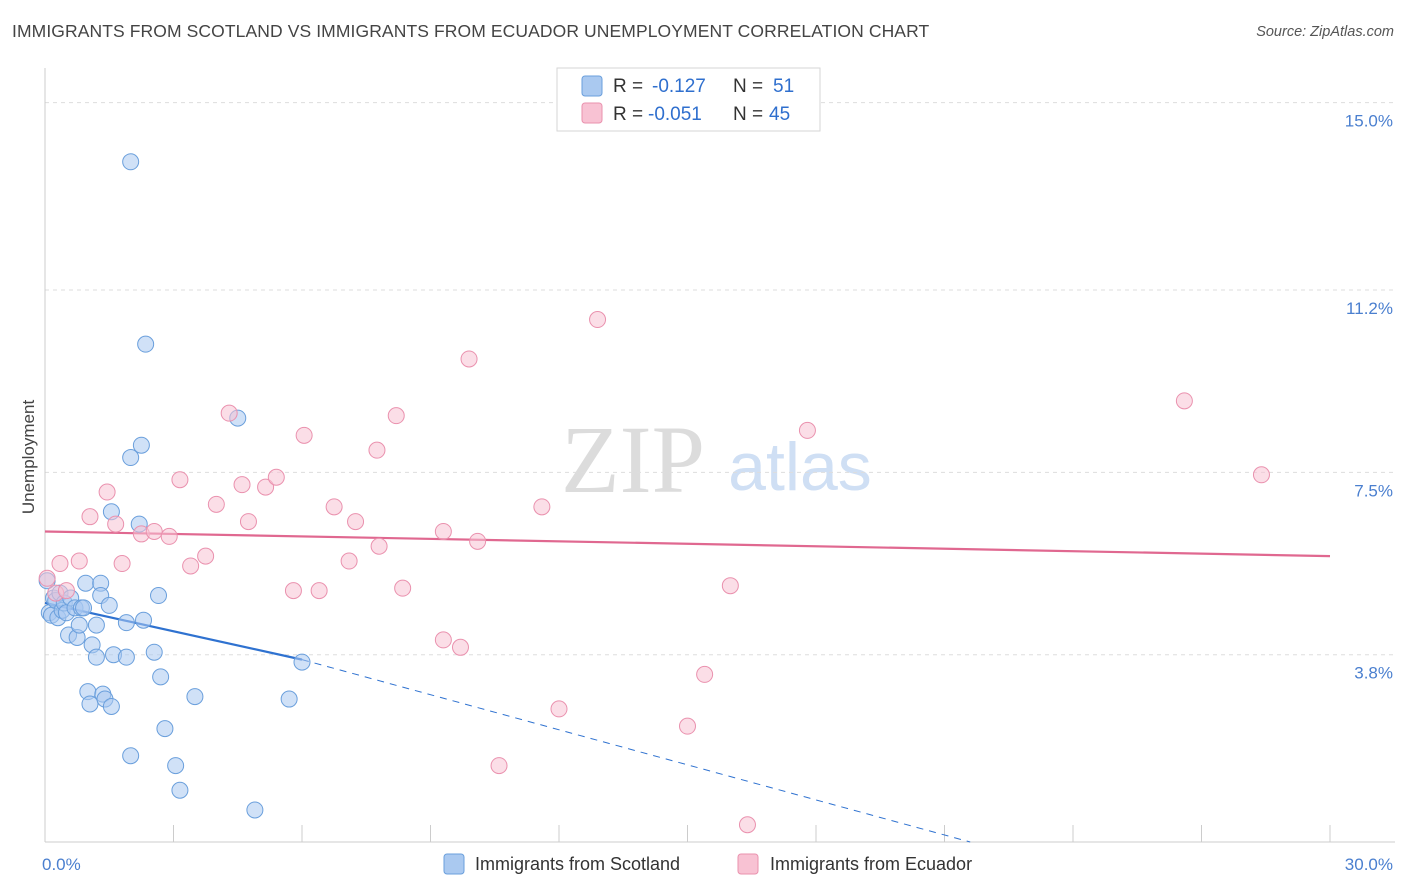  I want to click on legend-r-label-scotland: R =, so click(628, 86).